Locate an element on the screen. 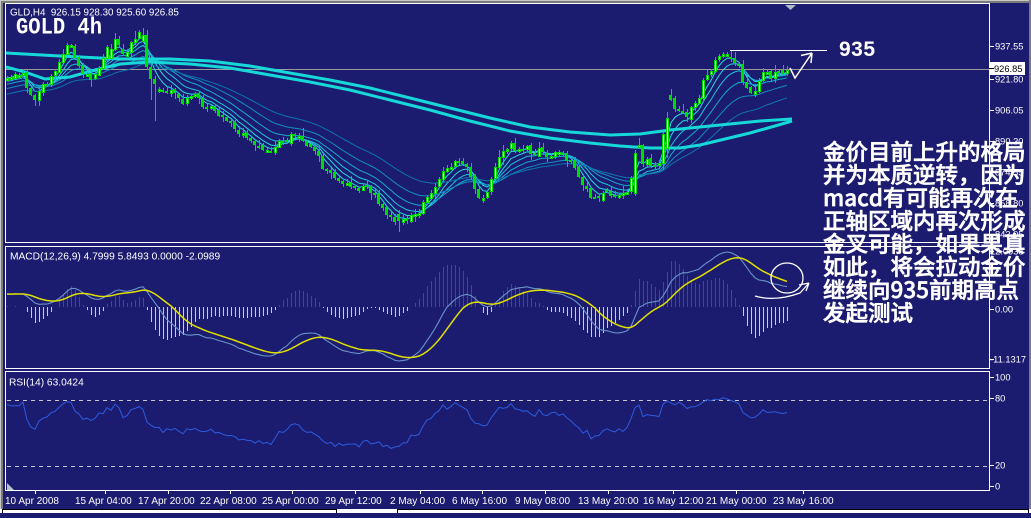 Image resolution: width=1031 pixels, height=518 pixels. svg-text: 22 Apr 08:00 is located at coordinates (228, 501).